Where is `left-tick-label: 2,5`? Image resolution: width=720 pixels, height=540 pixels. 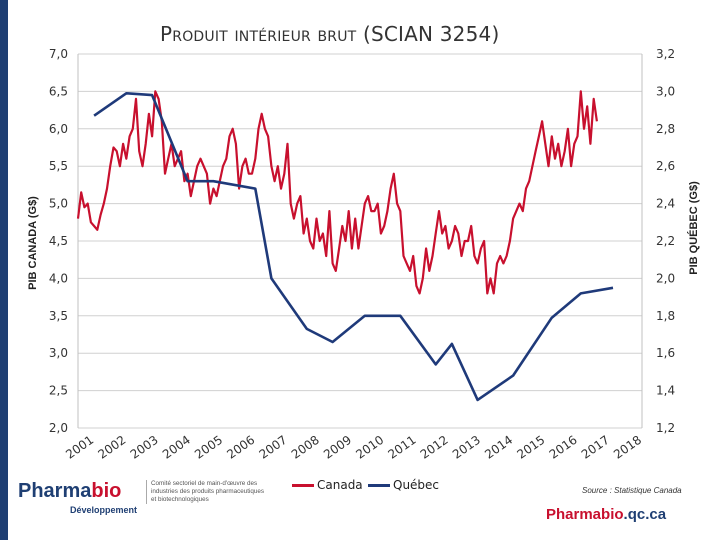 left-tick-label: 2,5 is located at coordinates (58, 391).